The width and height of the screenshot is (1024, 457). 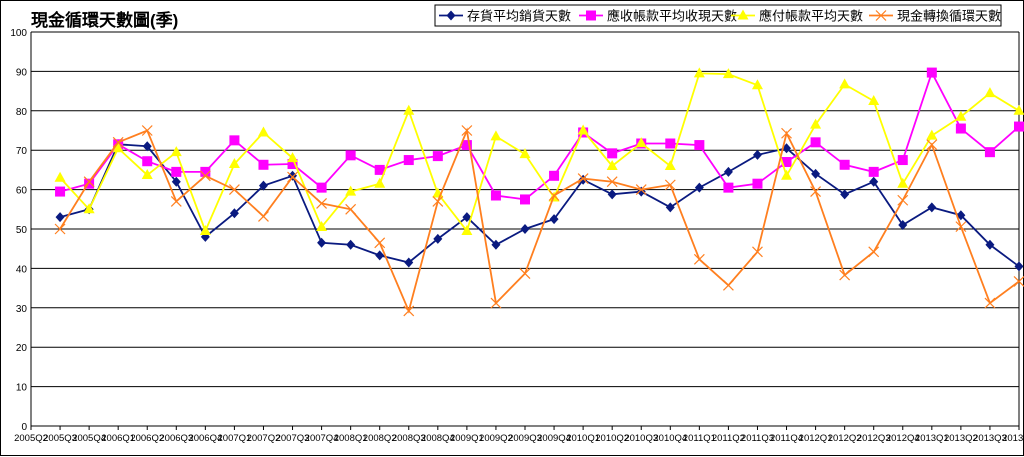 What do you see at coordinates (22, 269) in the screenshot?
I see `y-tick-label: 40` at bounding box center [22, 269].